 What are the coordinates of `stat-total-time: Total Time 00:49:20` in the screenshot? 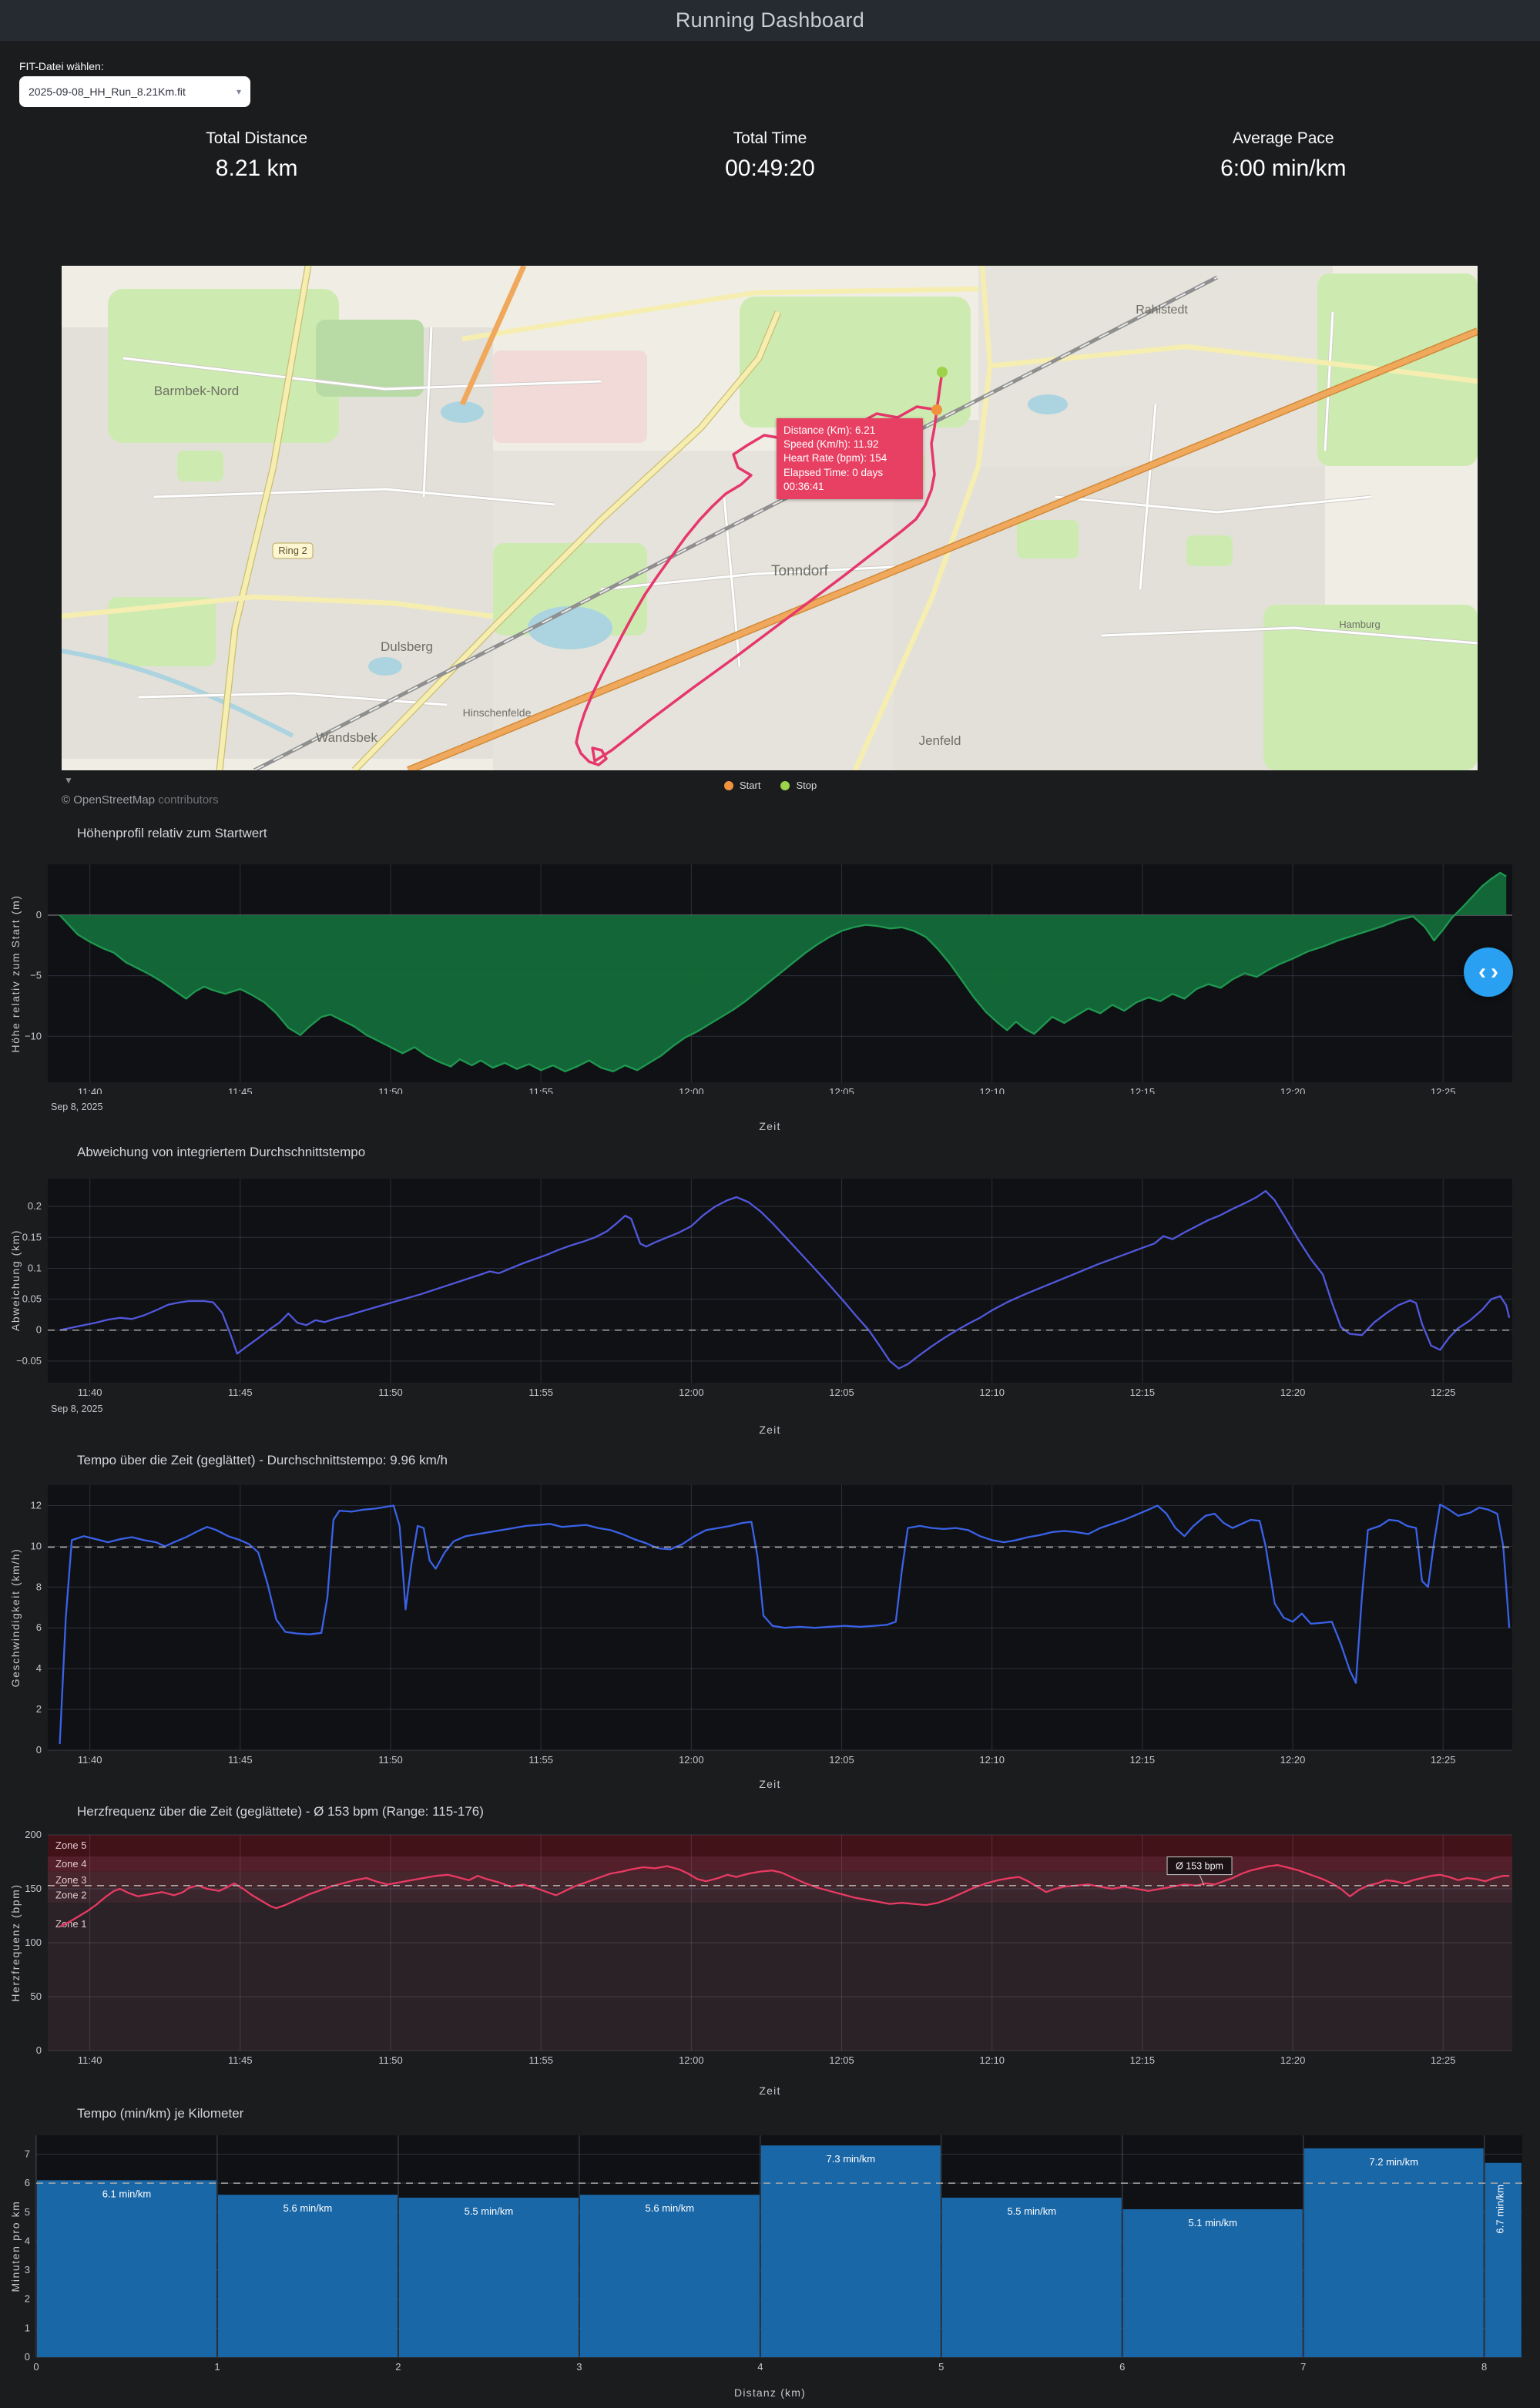 It's located at (769, 155).